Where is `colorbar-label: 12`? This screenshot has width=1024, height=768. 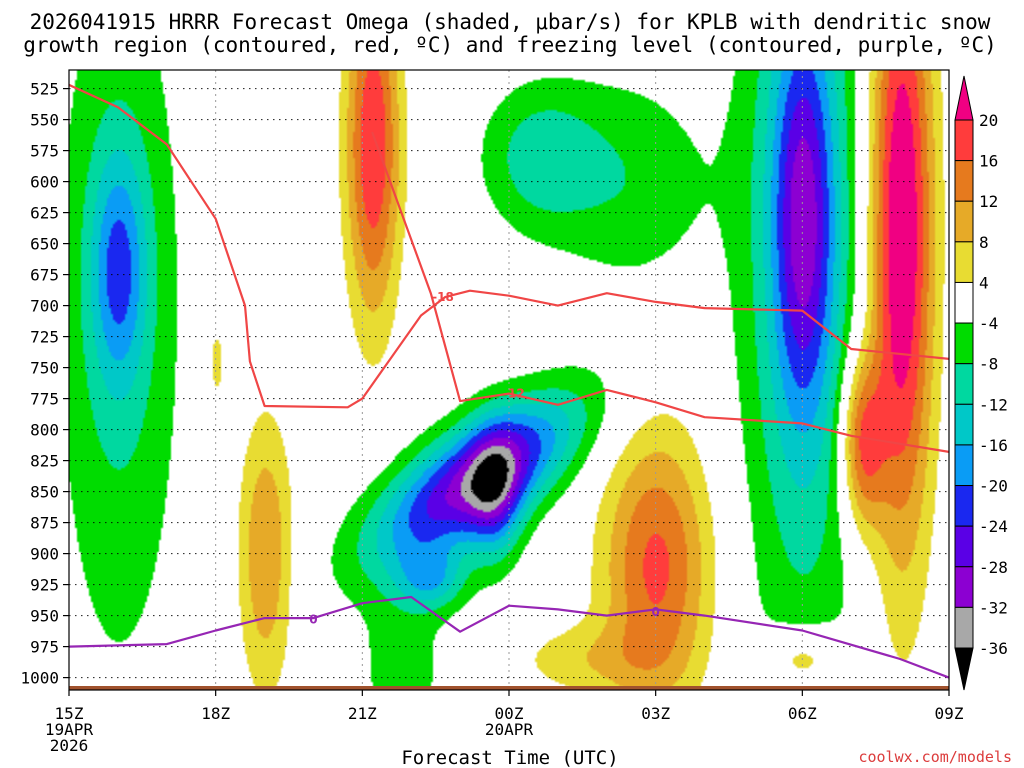
colorbar-label: 12 is located at coordinates (988, 201).